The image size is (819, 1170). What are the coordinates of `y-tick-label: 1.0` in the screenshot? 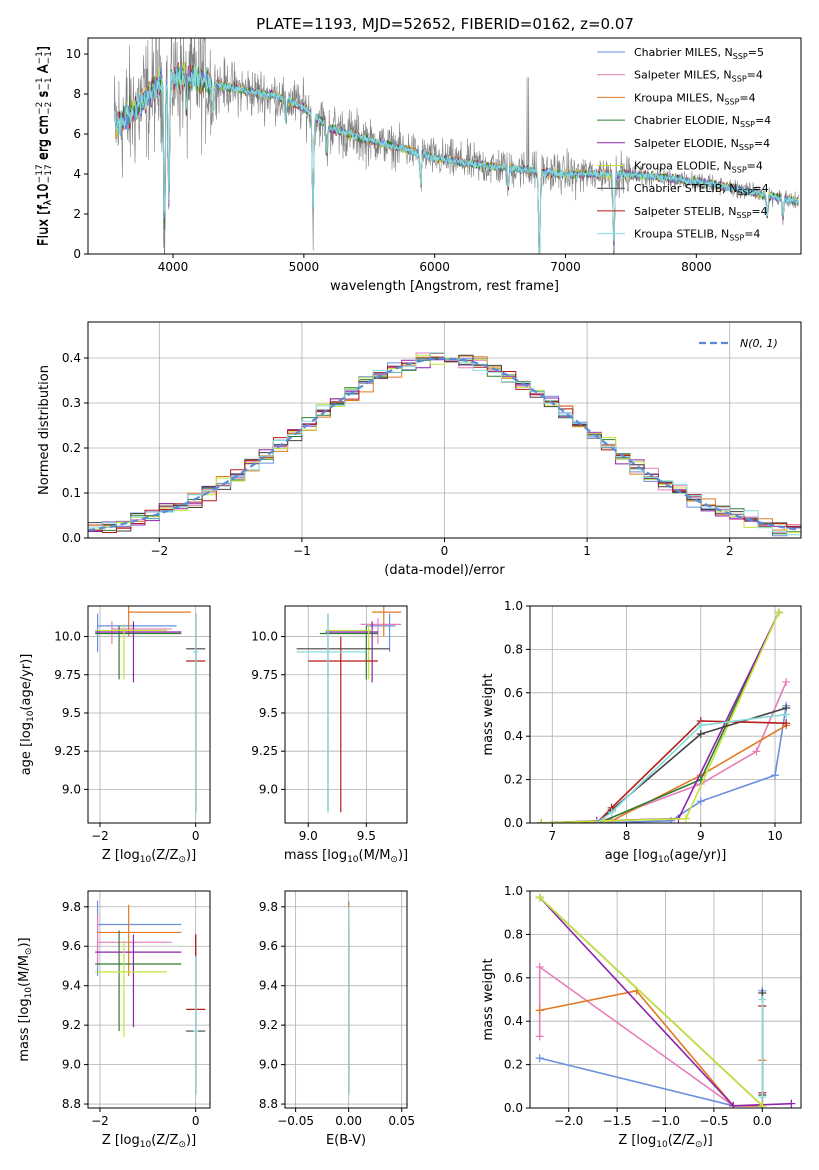 It's located at (513, 606).